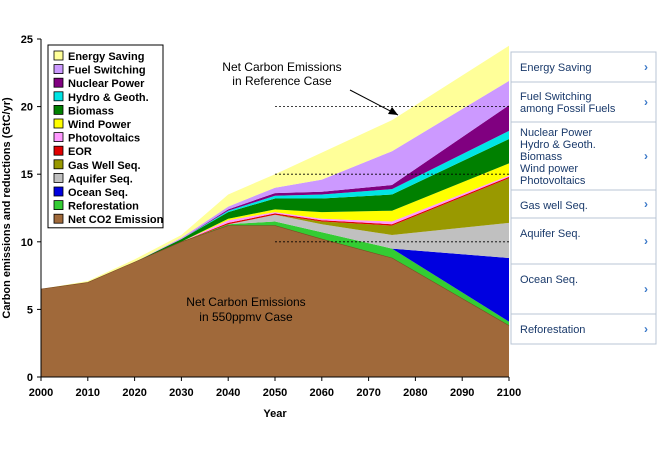  What do you see at coordinates (181, 393) in the screenshot?
I see `x-tick-label: 2030` at bounding box center [181, 393].